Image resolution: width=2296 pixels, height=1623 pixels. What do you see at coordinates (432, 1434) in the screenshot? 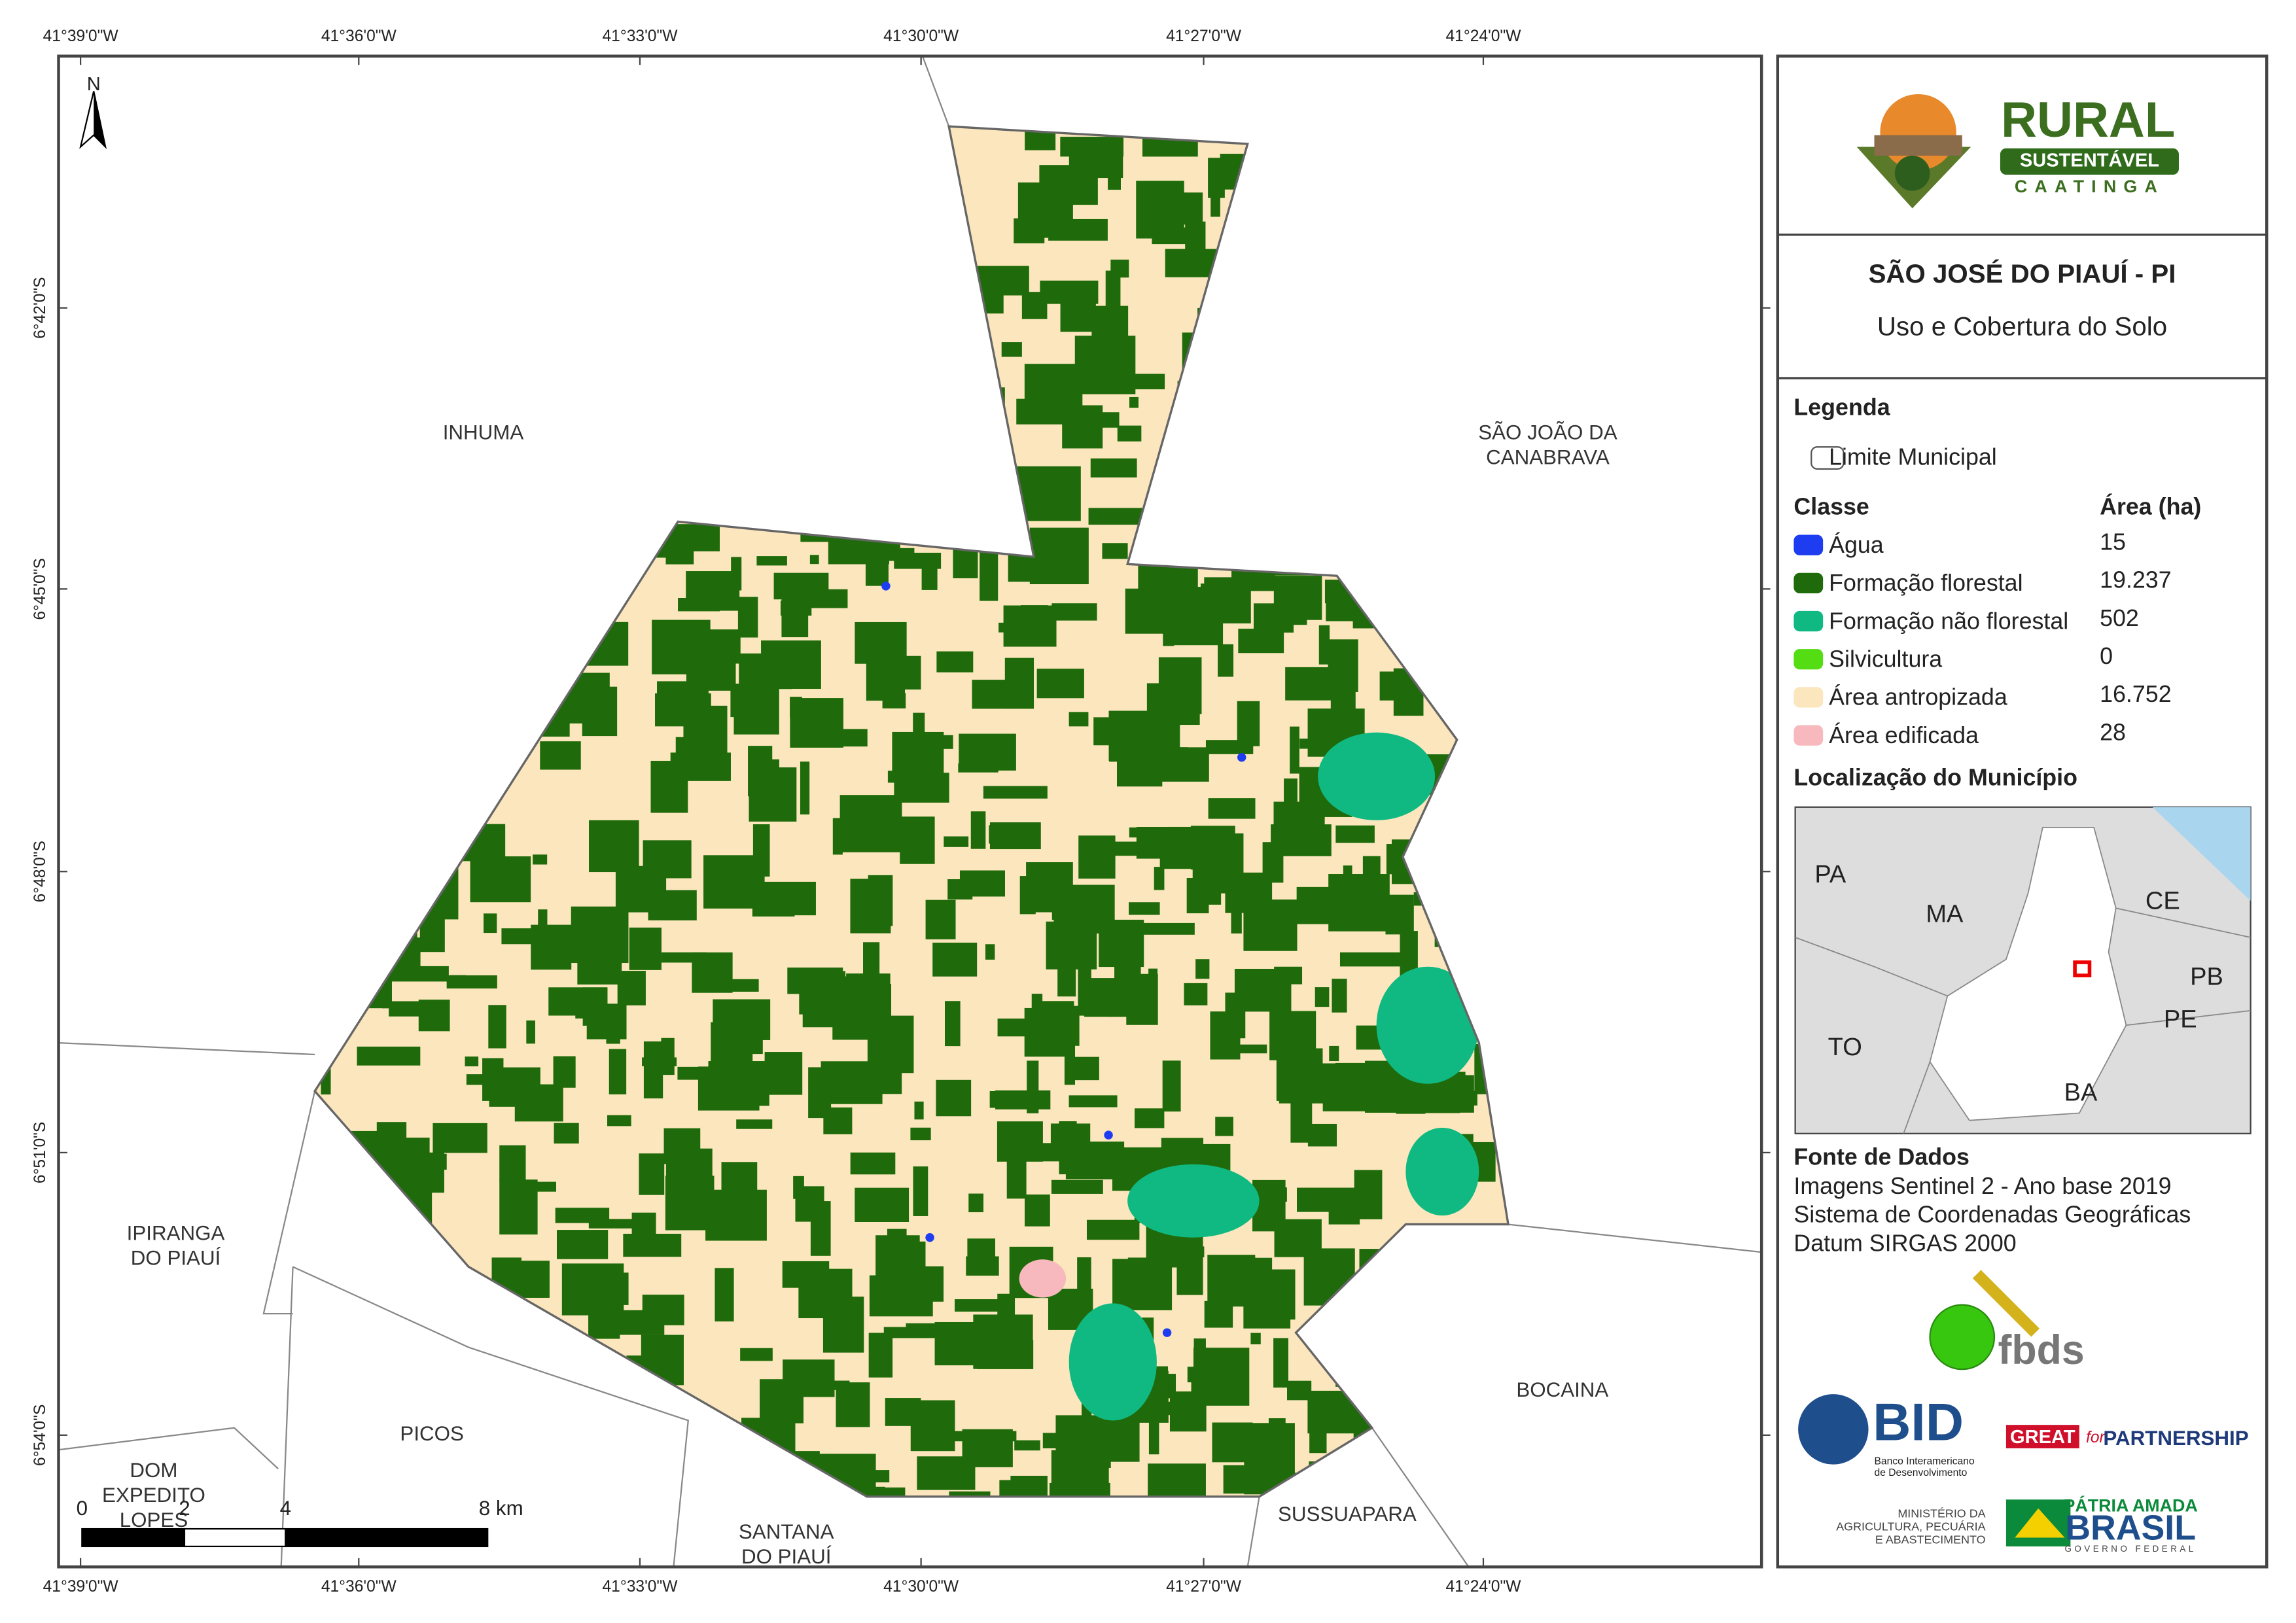
I see `neighbor-label: PICOS` at bounding box center [432, 1434].